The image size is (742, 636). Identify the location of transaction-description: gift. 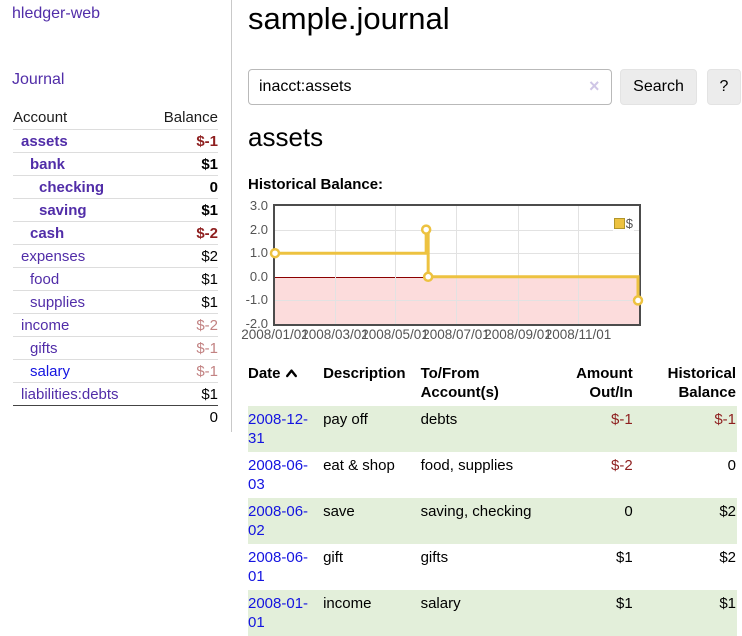
(333, 557).